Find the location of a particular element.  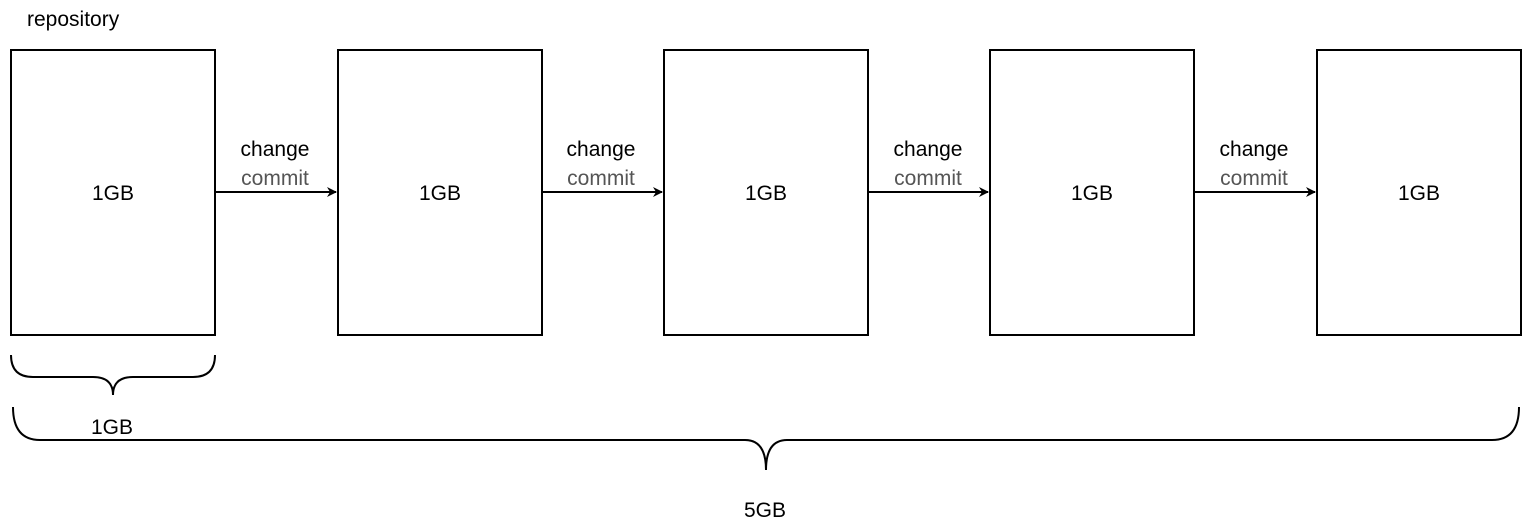

single-repo-brace: 1GB is located at coordinates (113, 396).